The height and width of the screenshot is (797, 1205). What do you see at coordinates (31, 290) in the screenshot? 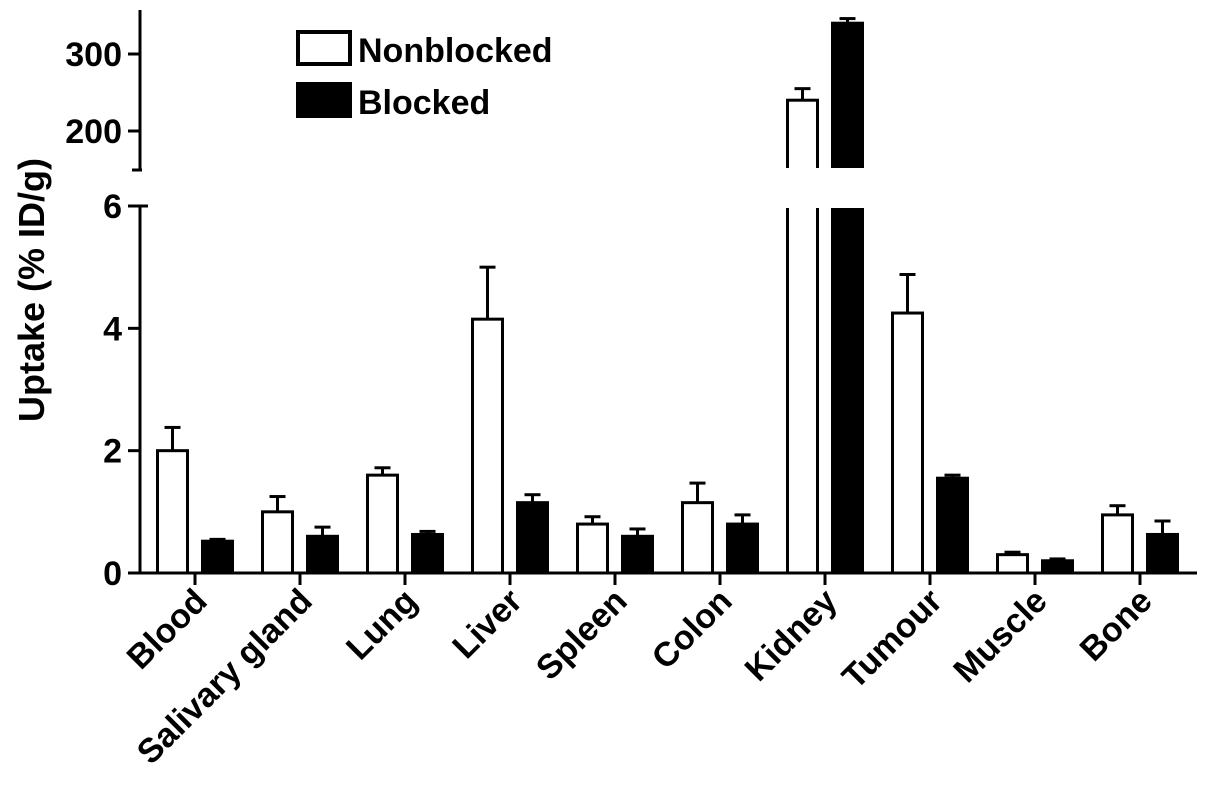
I see `y-axis-label: Uptake (% ID/g)` at bounding box center [31, 290].